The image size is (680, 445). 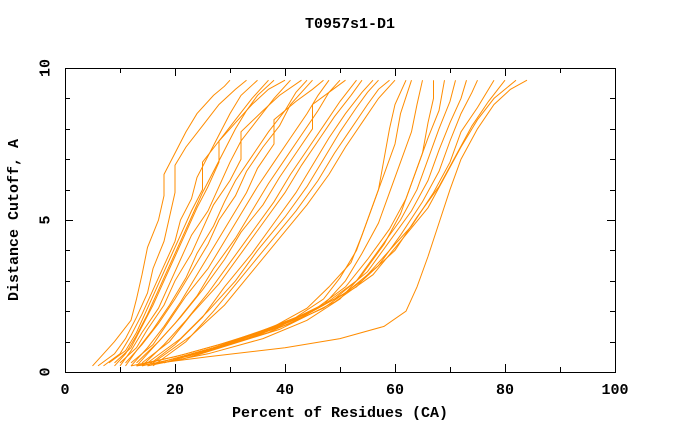 What do you see at coordinates (285, 390) in the screenshot?
I see `x-tick-label: 40` at bounding box center [285, 390].